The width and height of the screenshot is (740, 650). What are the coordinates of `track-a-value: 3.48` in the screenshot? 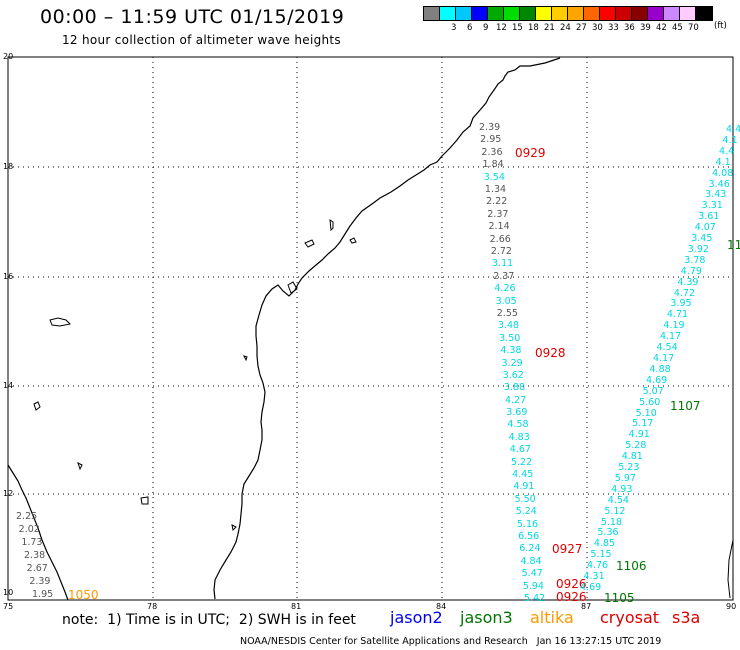 It's located at (508, 326).